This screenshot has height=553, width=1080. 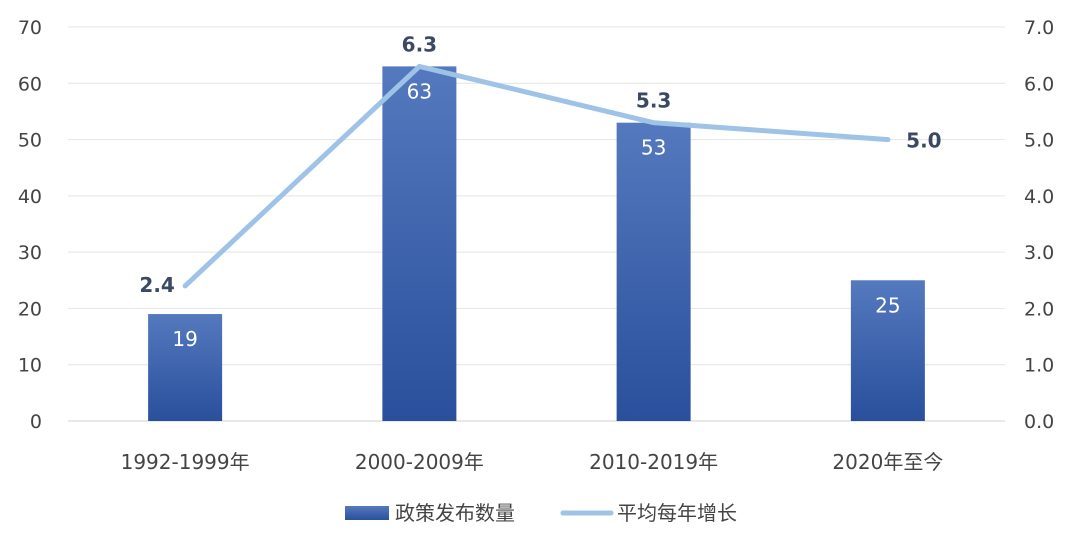 What do you see at coordinates (1039, 309) in the screenshot?
I see `y-right-tick-label: 2.0` at bounding box center [1039, 309].